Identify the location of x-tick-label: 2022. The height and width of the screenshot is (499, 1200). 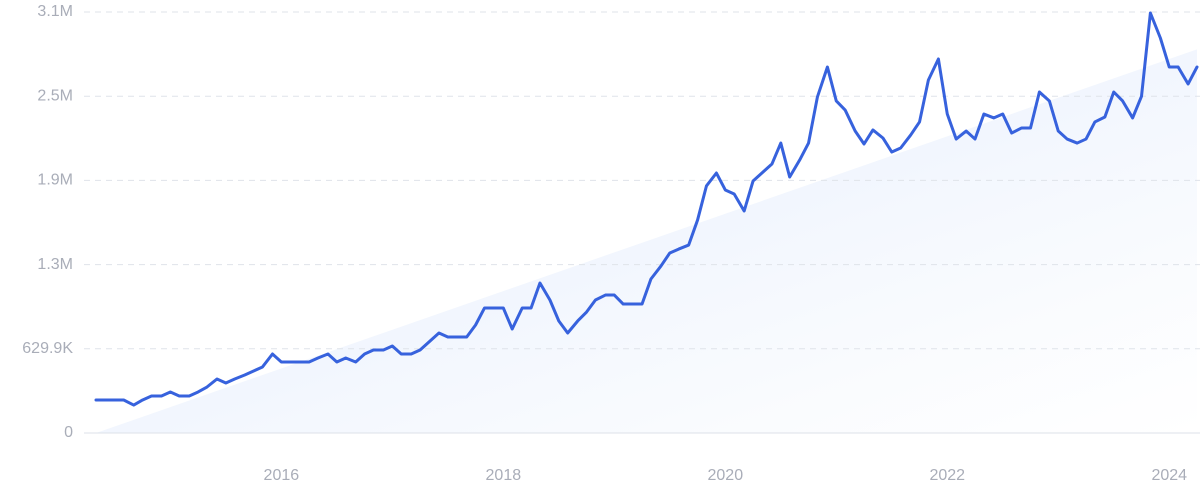
(947, 475).